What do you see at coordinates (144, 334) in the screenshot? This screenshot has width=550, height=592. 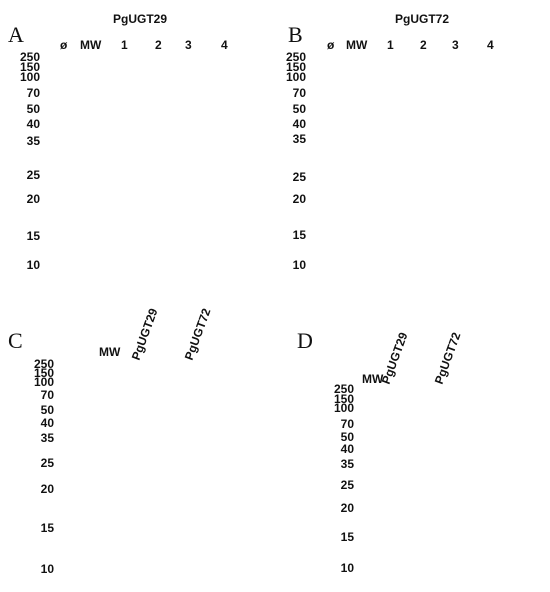 I see `panel-c-lane-pgugt29: PgUGT29` at bounding box center [144, 334].